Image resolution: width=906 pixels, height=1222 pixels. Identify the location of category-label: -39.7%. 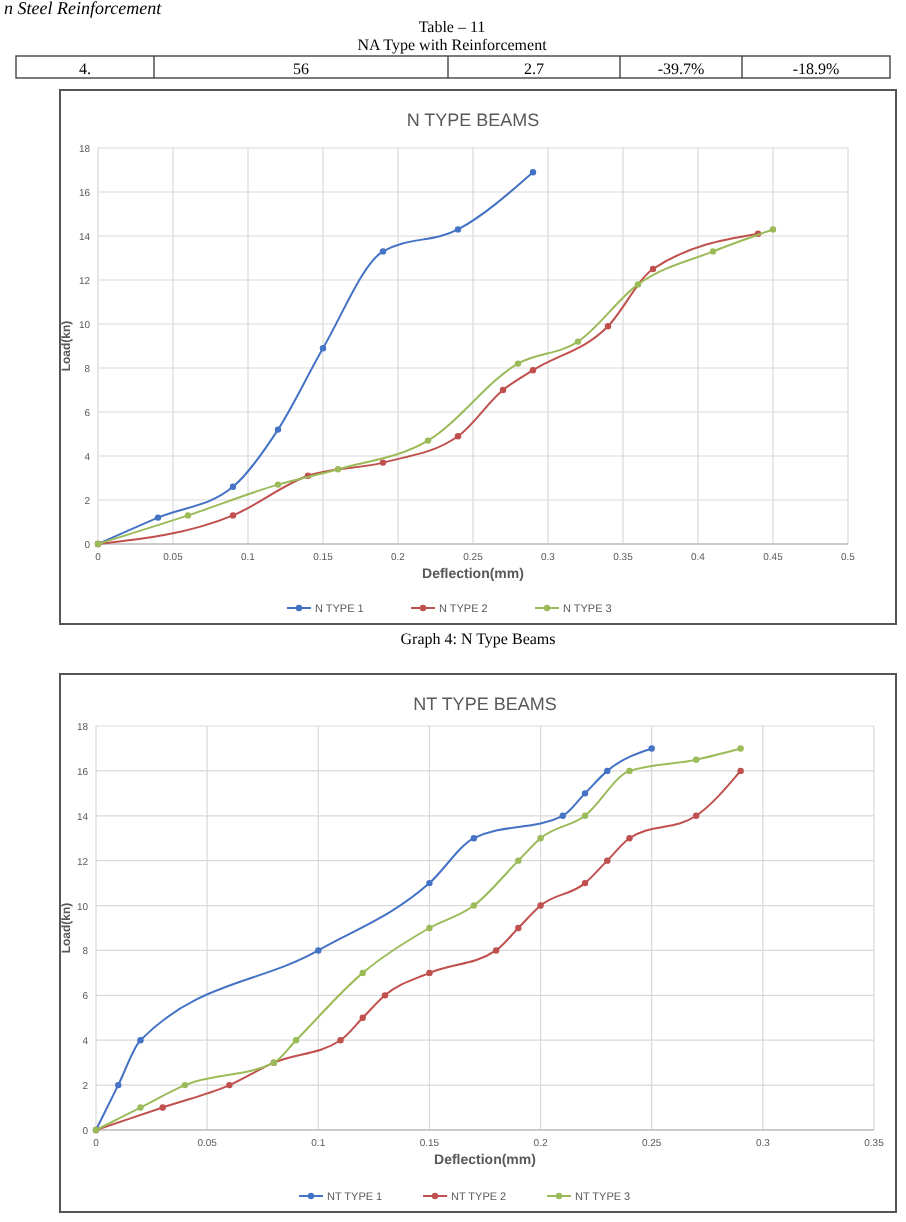
(681, 69).